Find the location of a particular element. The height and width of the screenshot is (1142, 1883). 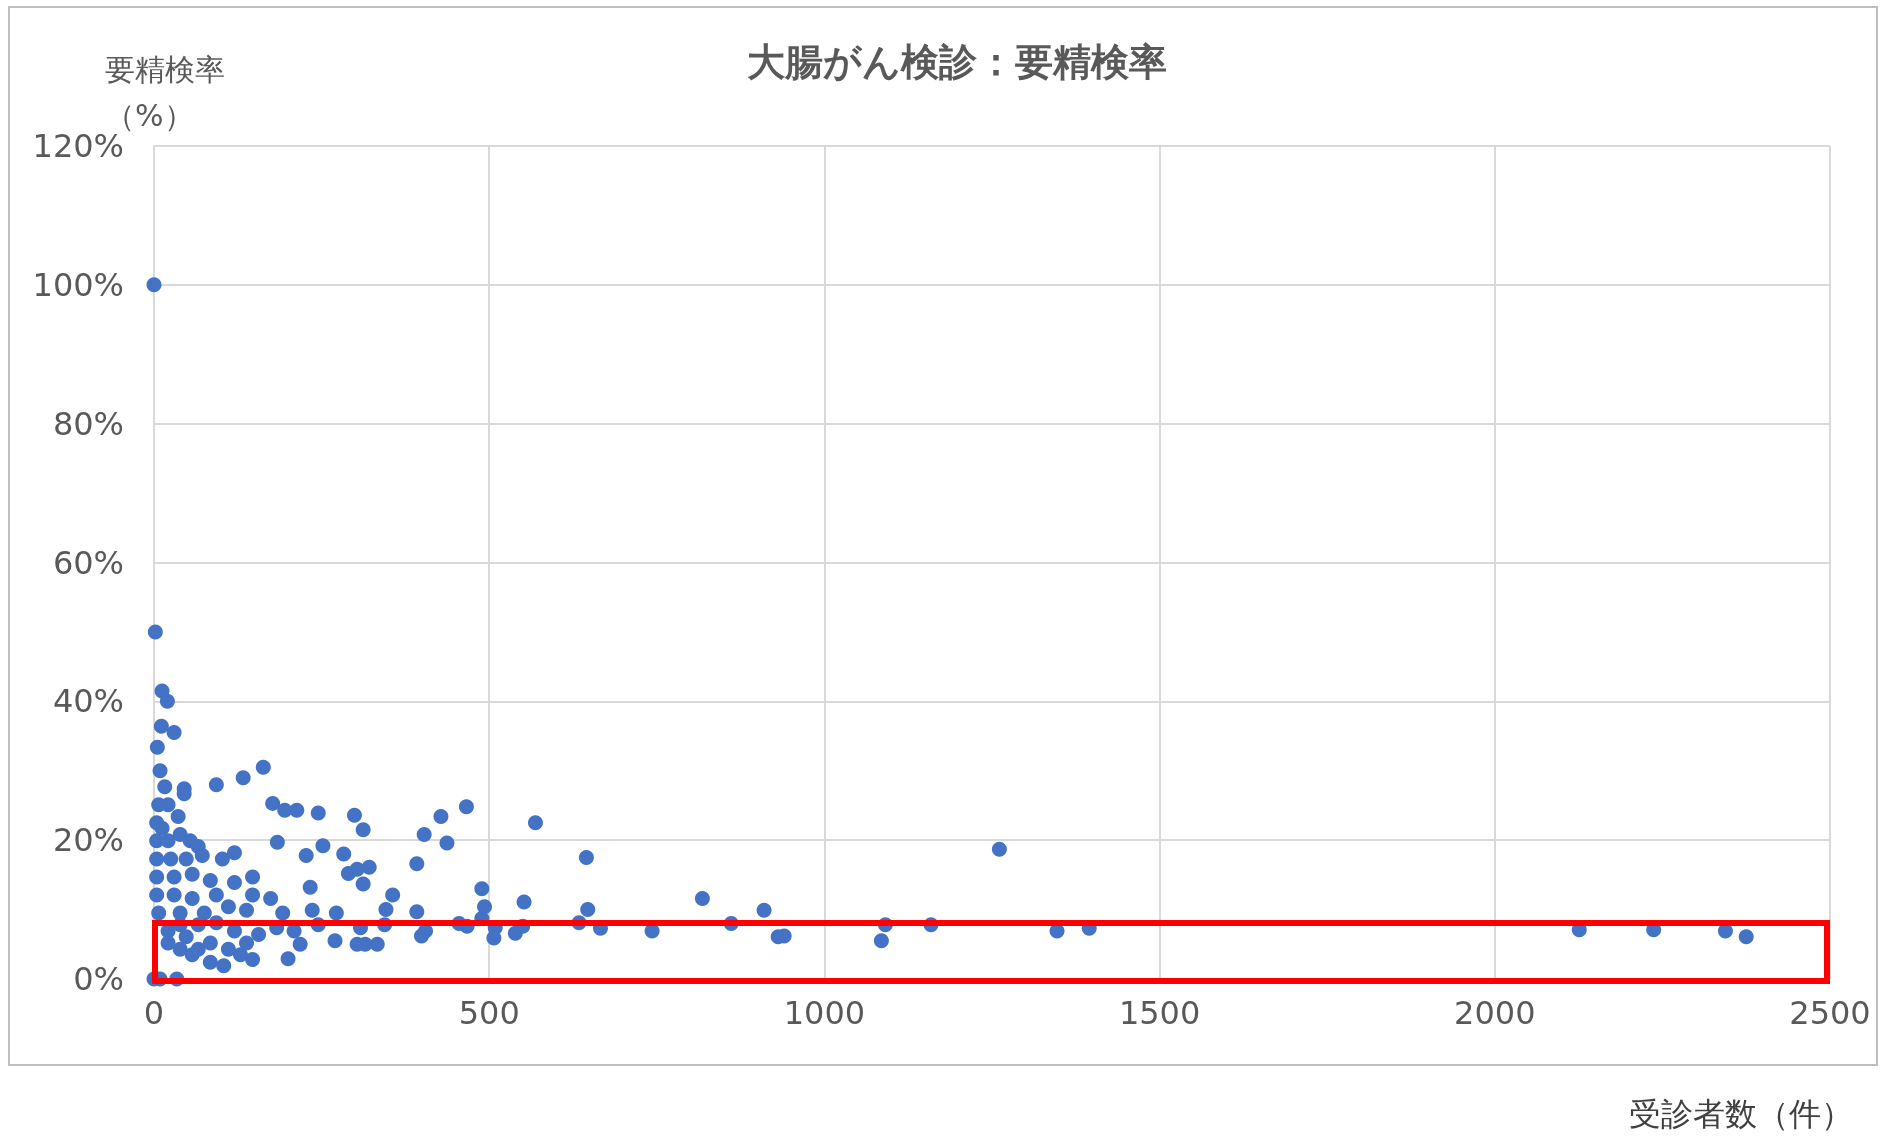

y-tick-label: 0% is located at coordinates (98, 979).